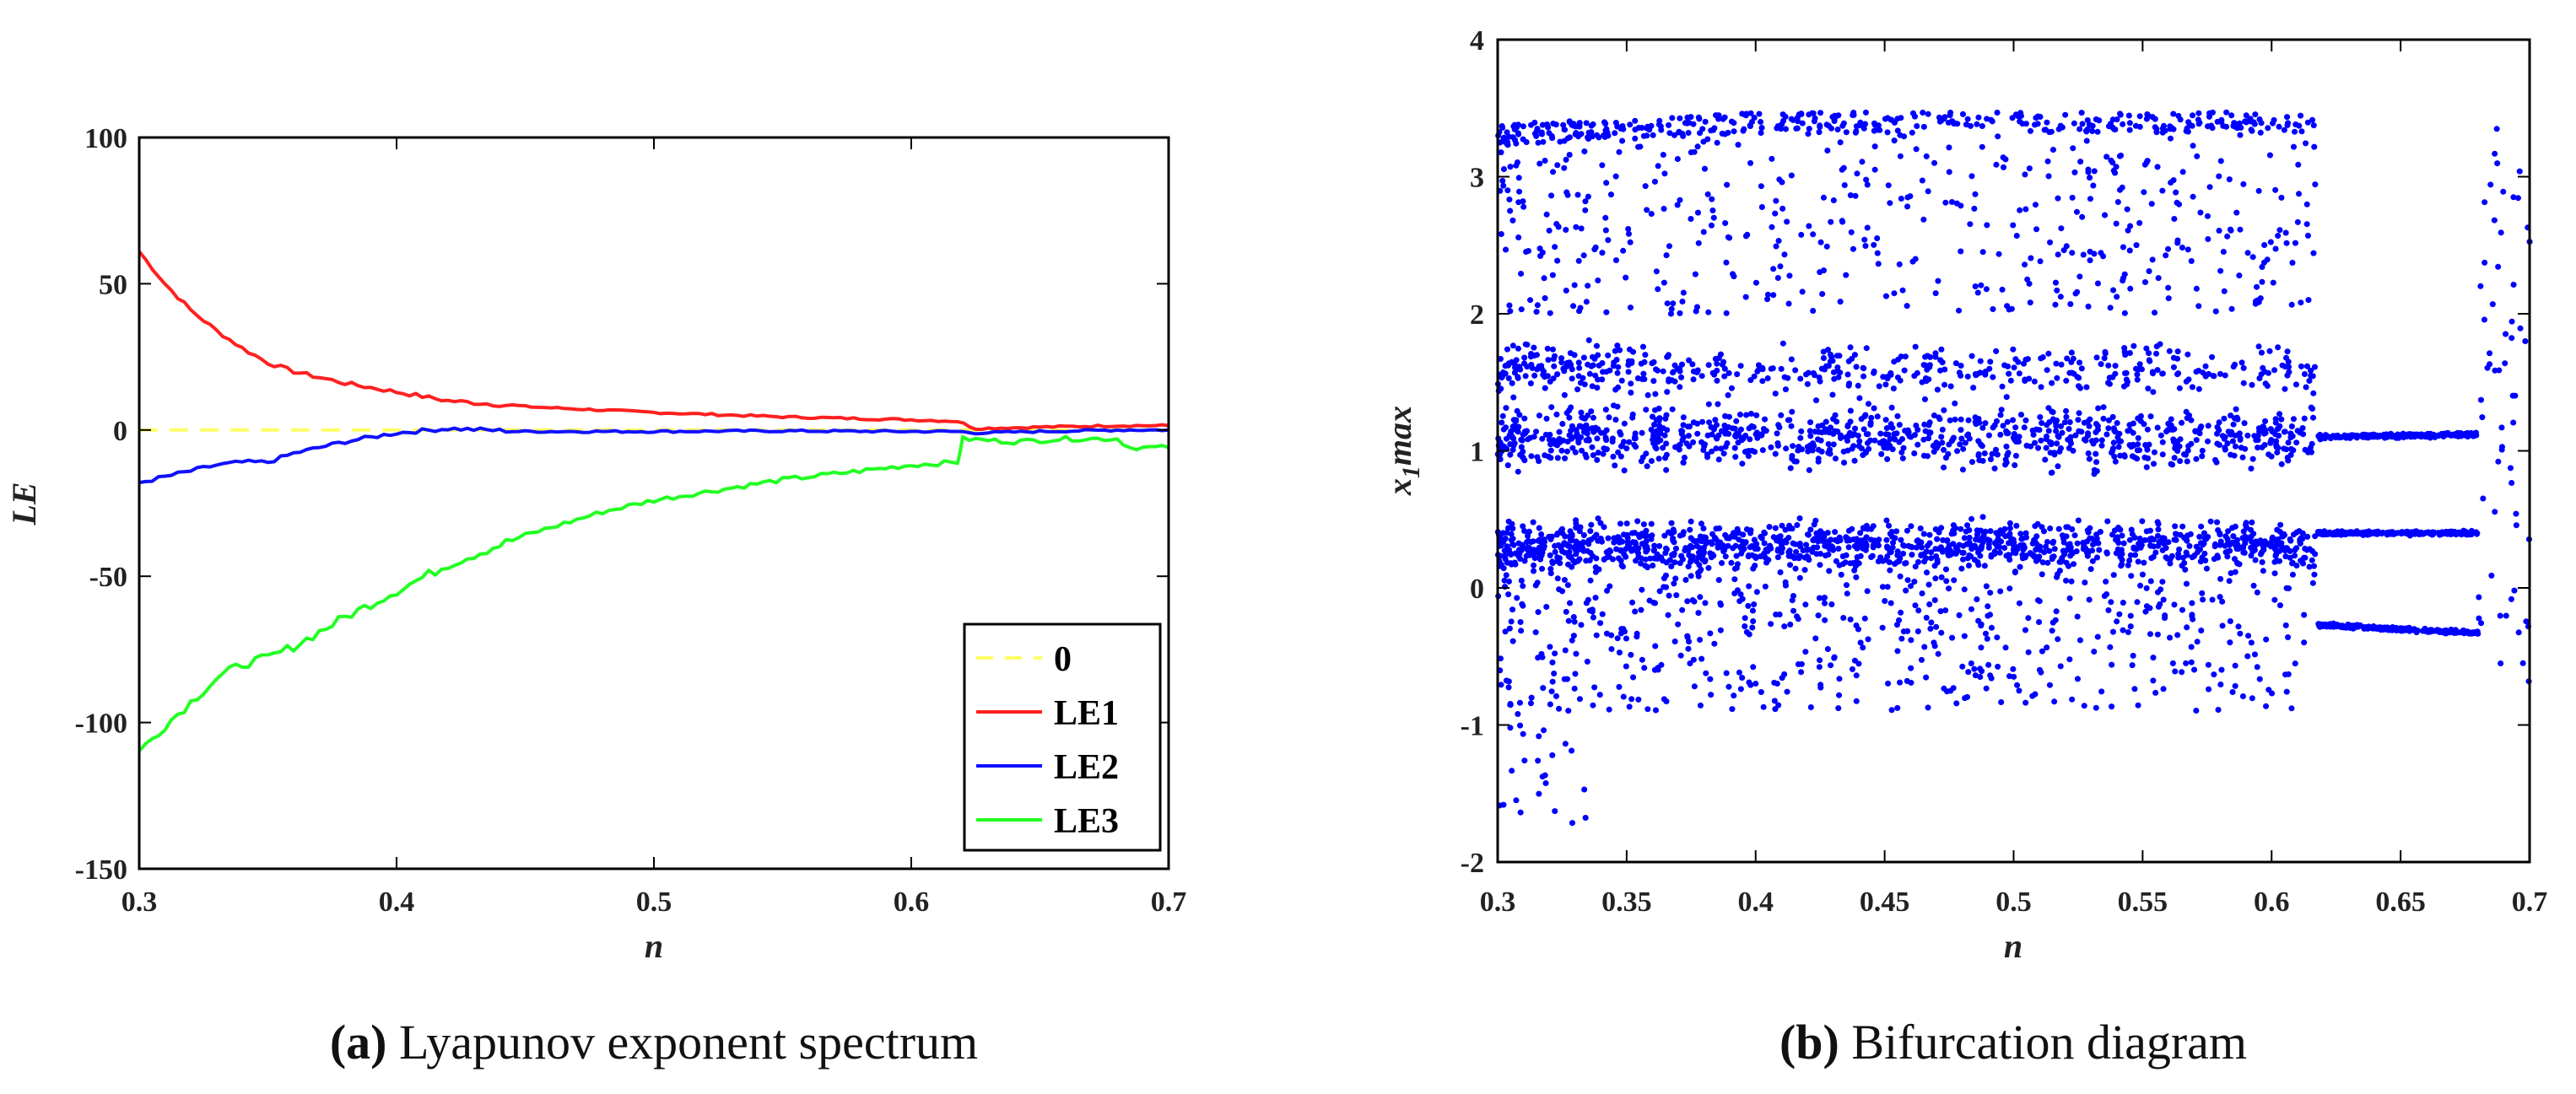 This screenshot has width=2576, height=1094. I want to click on bifurcation-xtick-label: 0.6, so click(2272, 902).